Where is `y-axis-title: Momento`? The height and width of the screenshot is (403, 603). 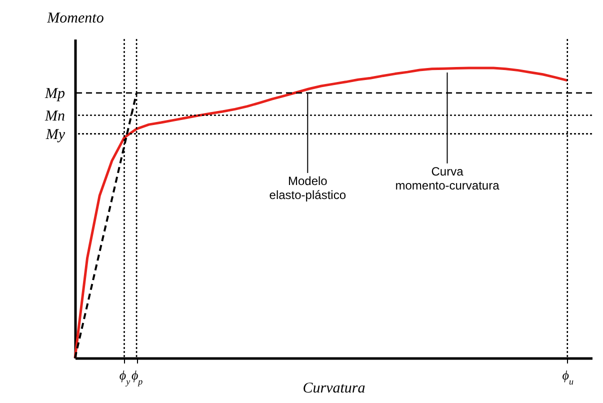 y-axis-title: Momento is located at coordinates (75, 18).